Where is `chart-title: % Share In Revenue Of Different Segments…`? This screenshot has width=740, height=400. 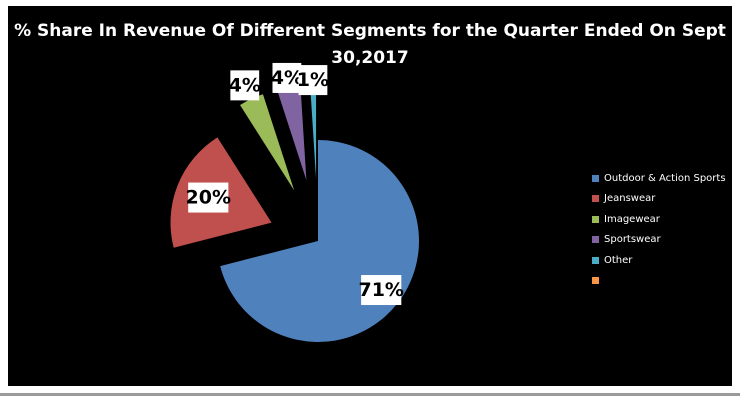
chart-title: % Share In Revenue Of Different Segments… is located at coordinates (370, 45).